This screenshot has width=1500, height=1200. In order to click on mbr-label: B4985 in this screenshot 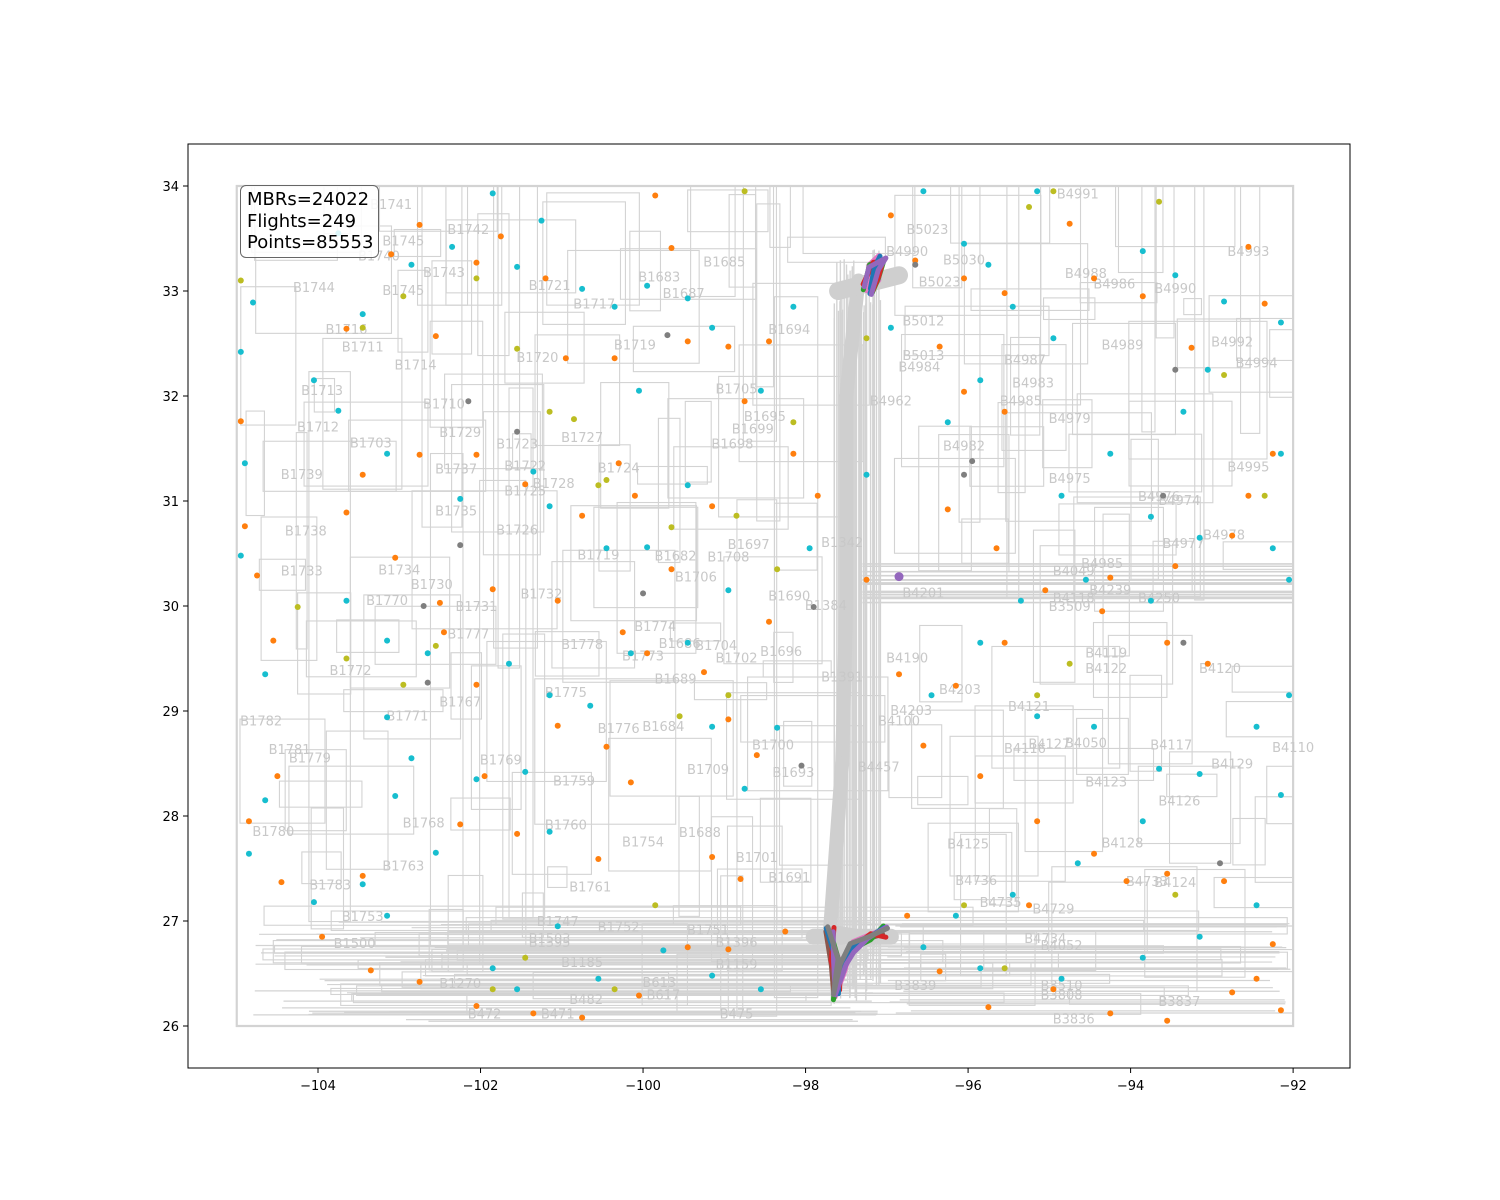, I will do `click(1102, 564)`.